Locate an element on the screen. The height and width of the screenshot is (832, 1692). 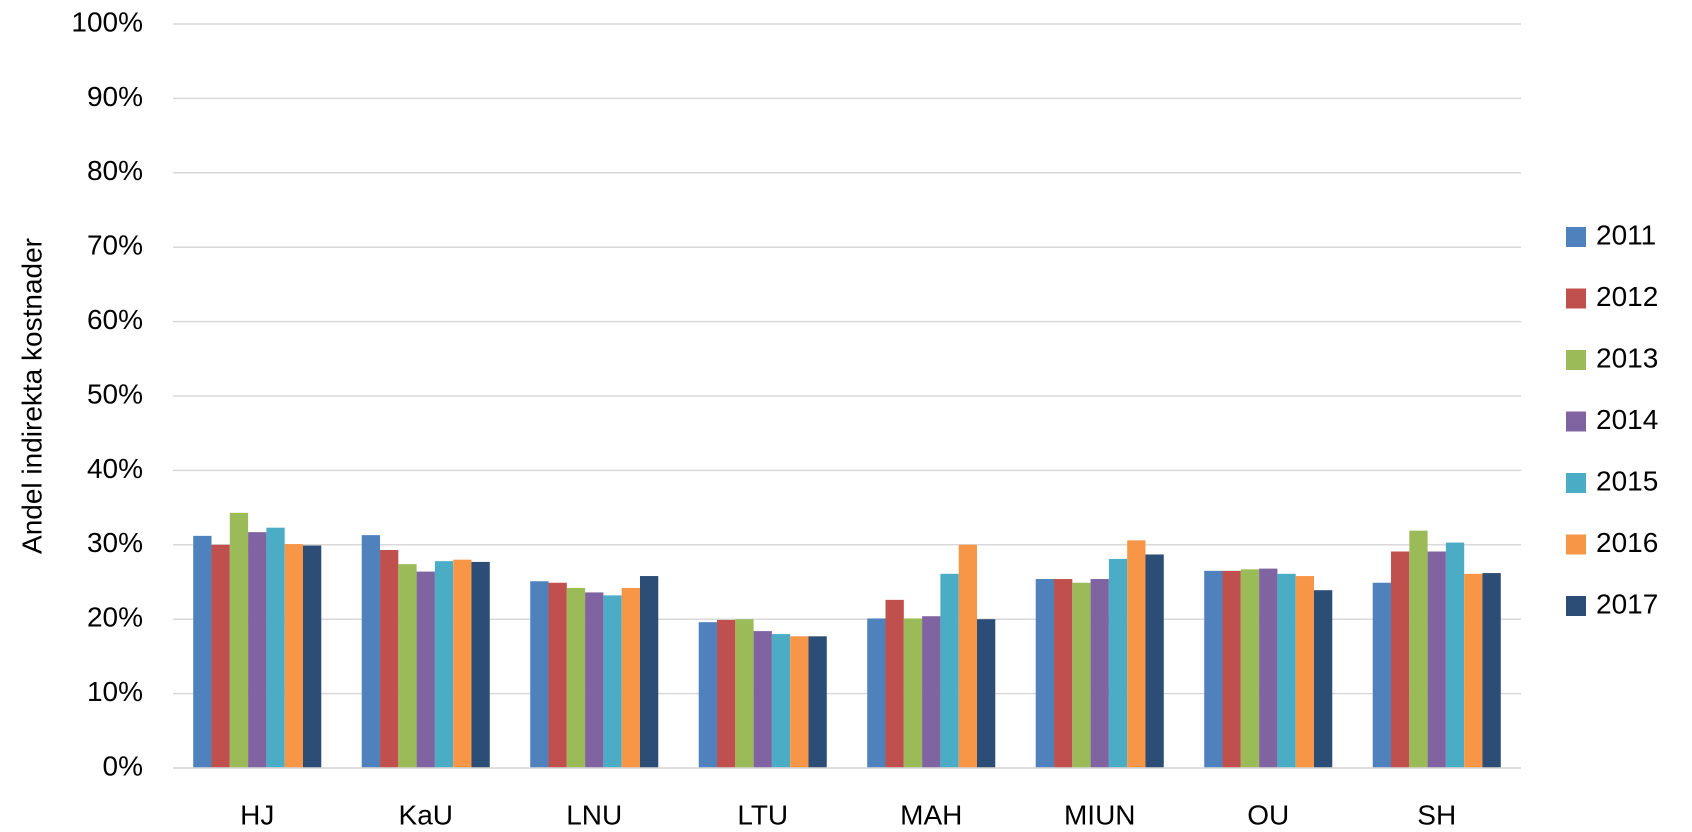
y-axis-title: Andel indirekta kostnader is located at coordinates (31, 396).